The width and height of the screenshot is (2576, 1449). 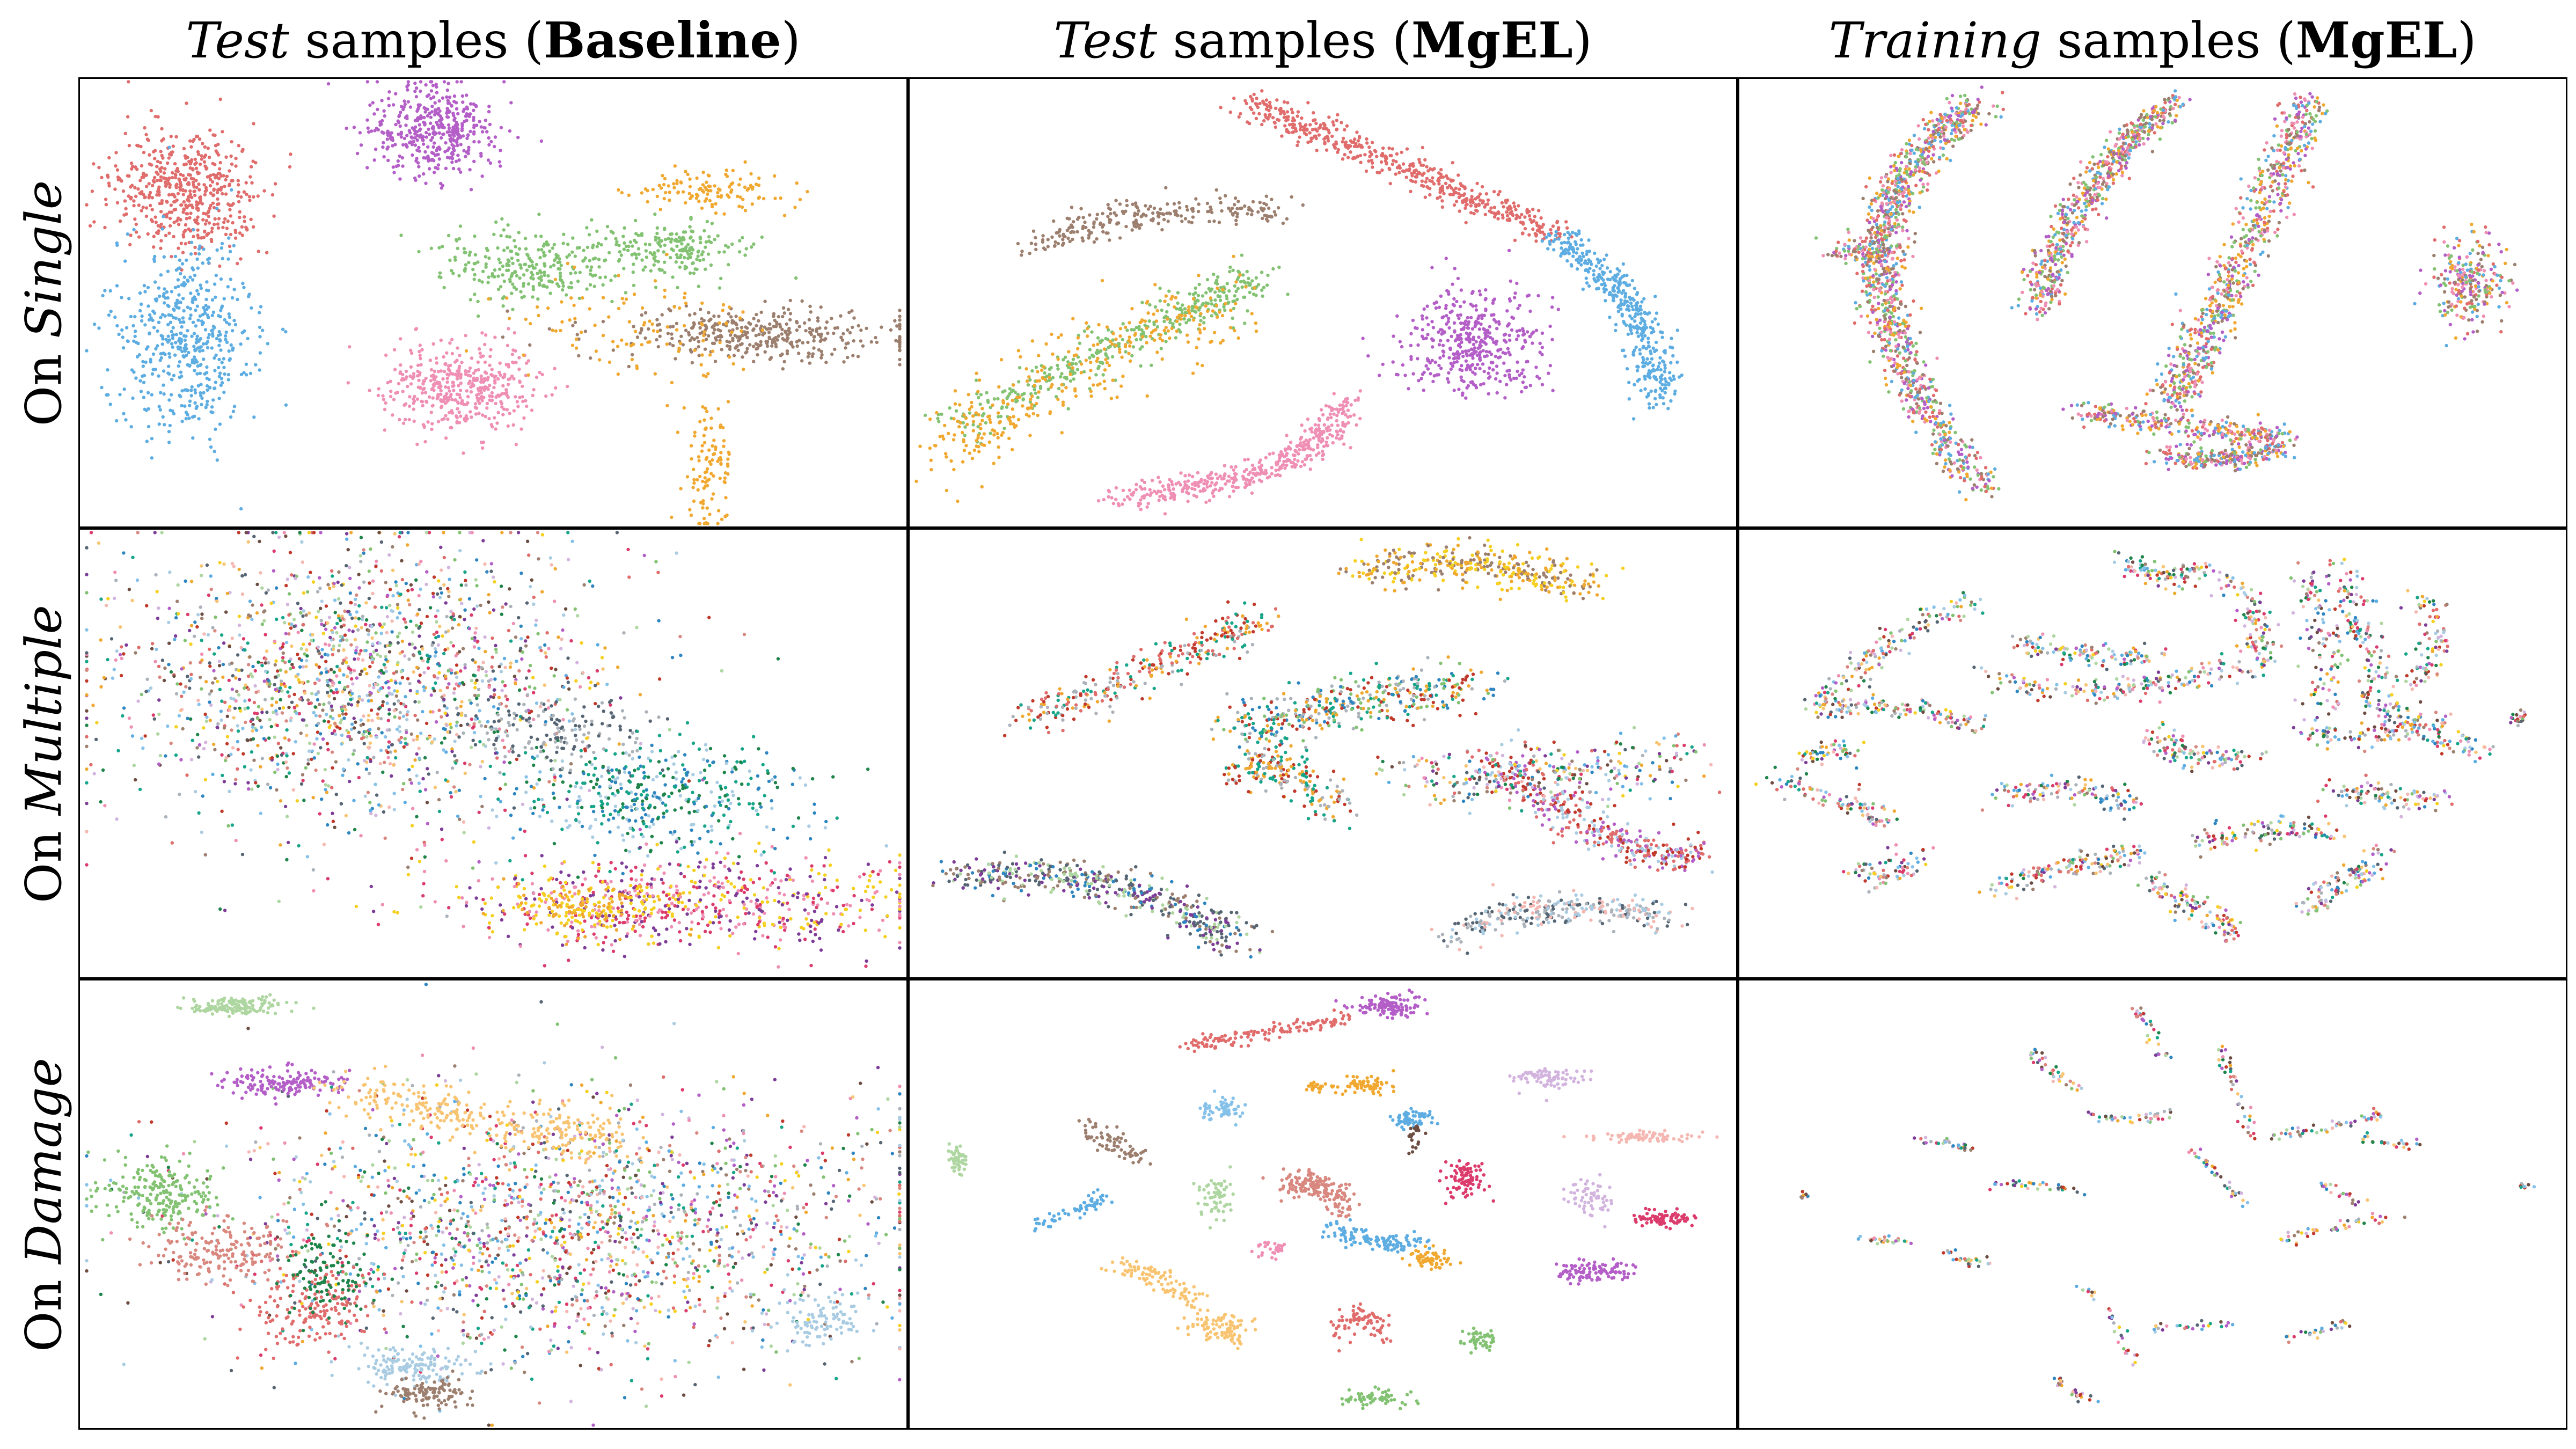 What do you see at coordinates (523, 283) in the screenshot?
I see `point-2069` at bounding box center [523, 283].